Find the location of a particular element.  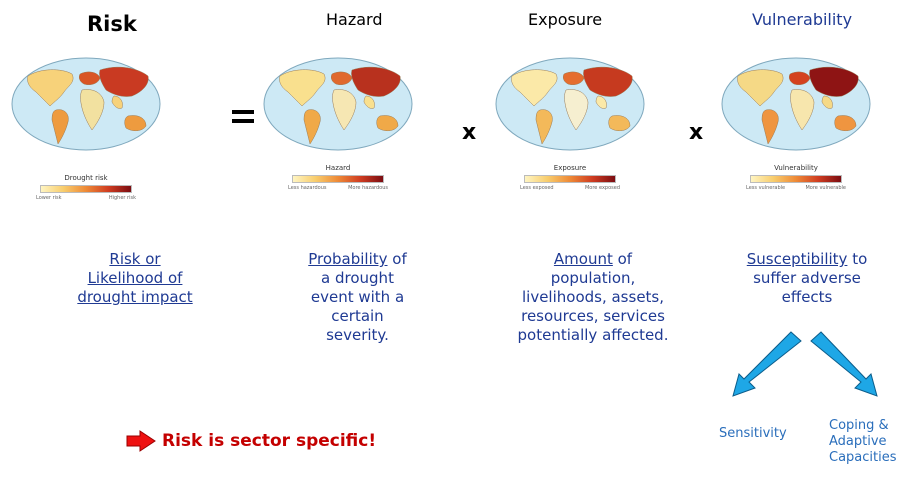

legend-title: Exposure is located at coordinates (570, 168).